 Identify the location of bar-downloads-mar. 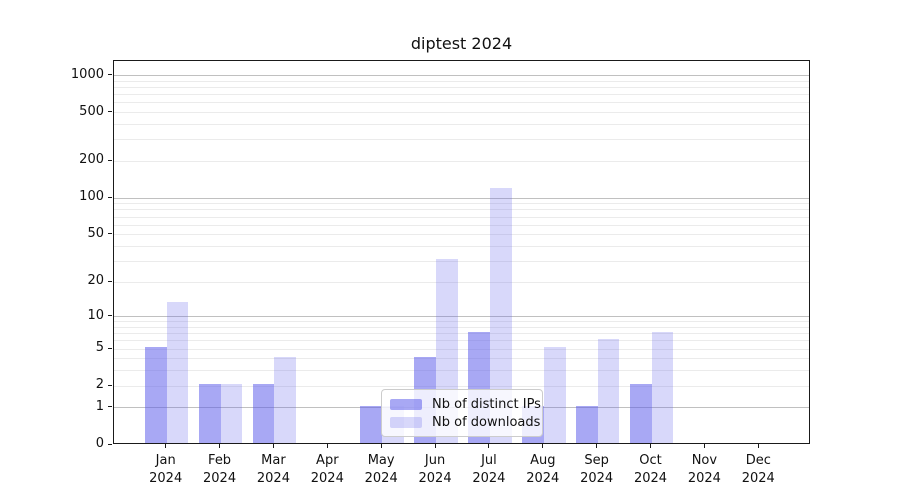
(285, 399).